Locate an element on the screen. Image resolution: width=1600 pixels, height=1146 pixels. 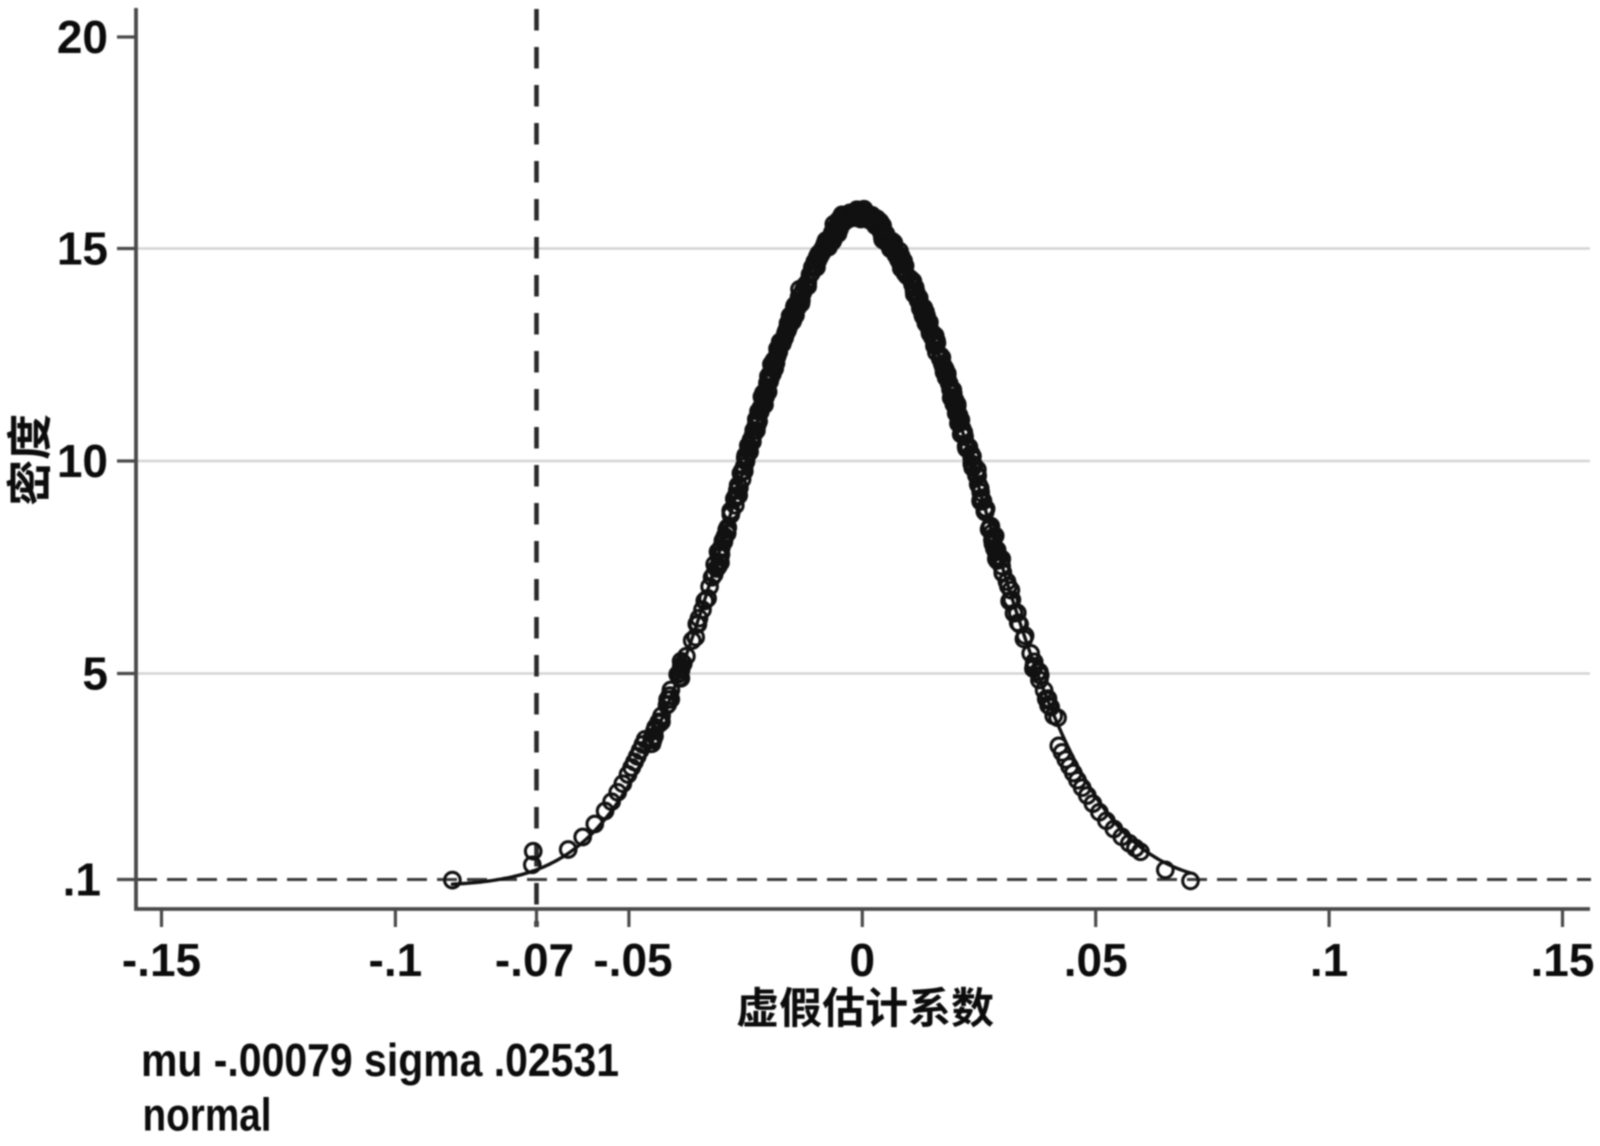
svg-text: 10 is located at coordinates (82, 461).